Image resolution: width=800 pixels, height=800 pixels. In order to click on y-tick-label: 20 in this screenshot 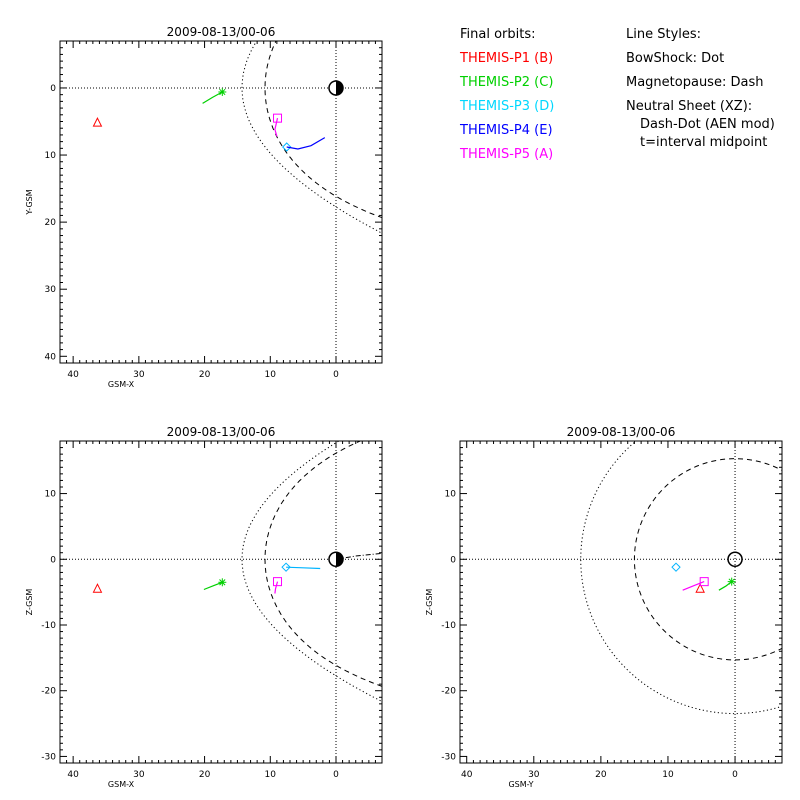, I will do `click(51, 223)`.